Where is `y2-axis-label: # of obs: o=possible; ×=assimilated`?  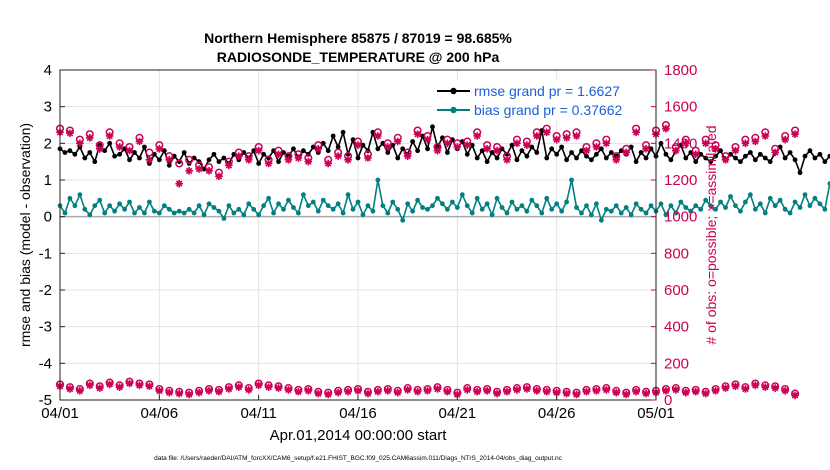 y2-axis-label: # of obs: o=possible; ×=assimilated is located at coordinates (711, 234).